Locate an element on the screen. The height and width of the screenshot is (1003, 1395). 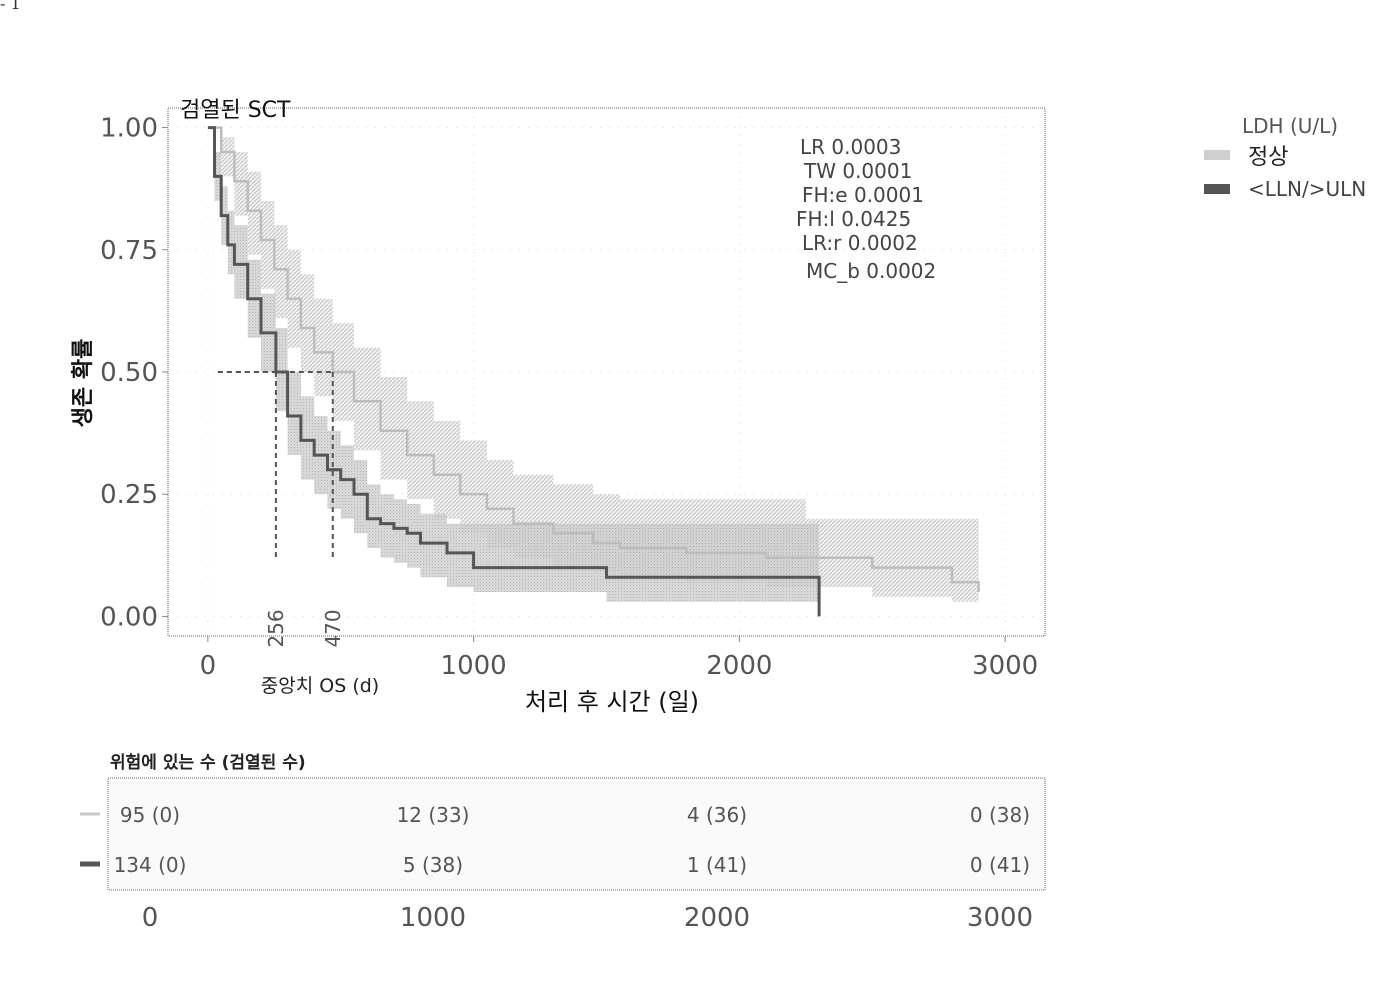
stat-tw: TW 0.0001 is located at coordinates (857, 171).